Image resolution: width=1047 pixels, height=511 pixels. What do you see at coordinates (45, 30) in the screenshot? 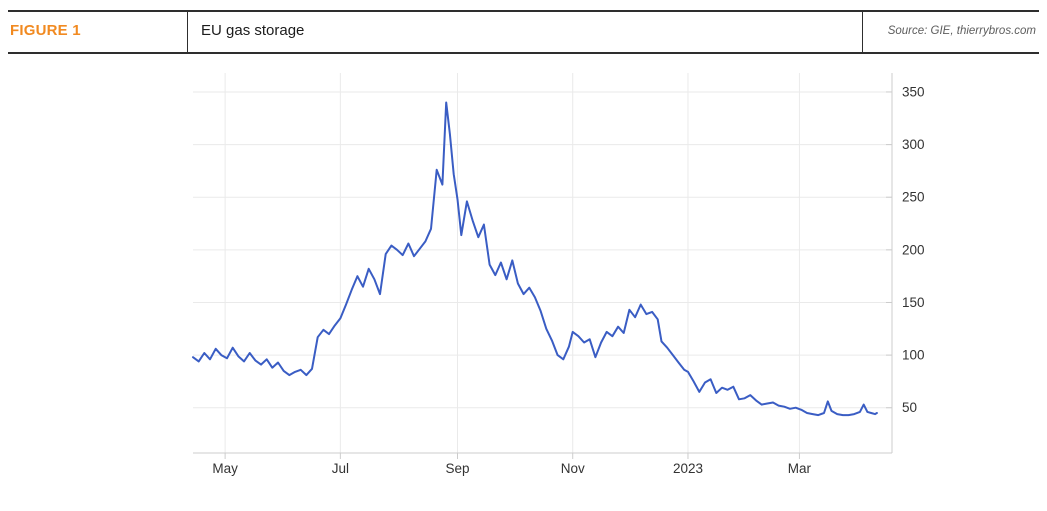
I see `figure-label: FIGURE 1` at bounding box center [45, 30].